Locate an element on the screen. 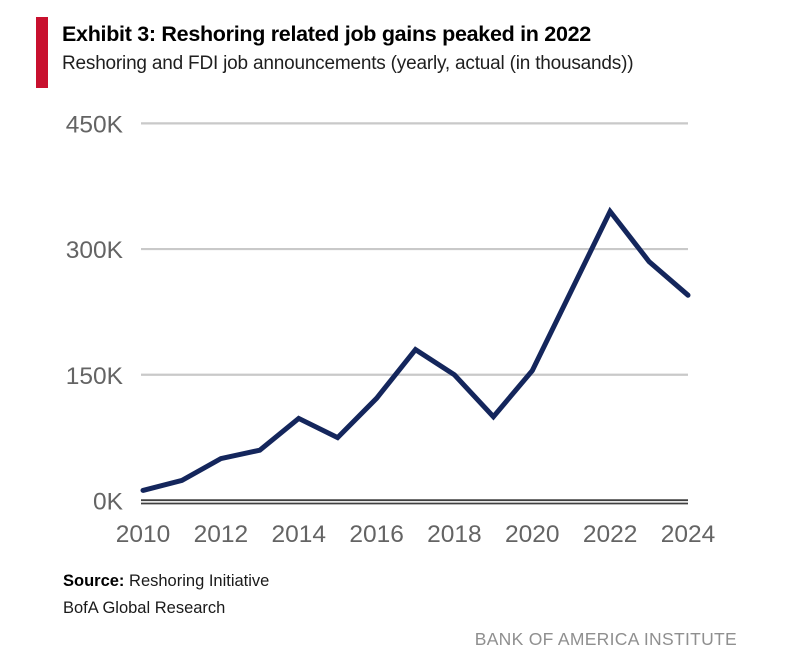 The image size is (788, 659). x-tick-label-2014: 2014 is located at coordinates (298, 534).